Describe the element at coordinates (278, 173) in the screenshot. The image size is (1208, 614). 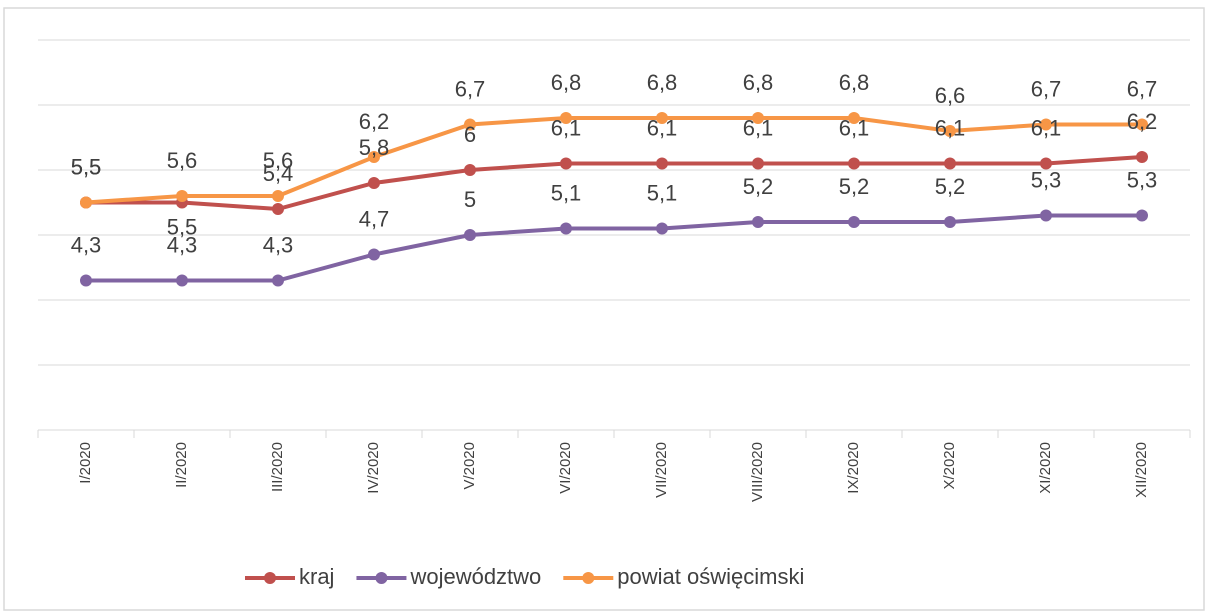
I see `data-label: 5,4` at that location.